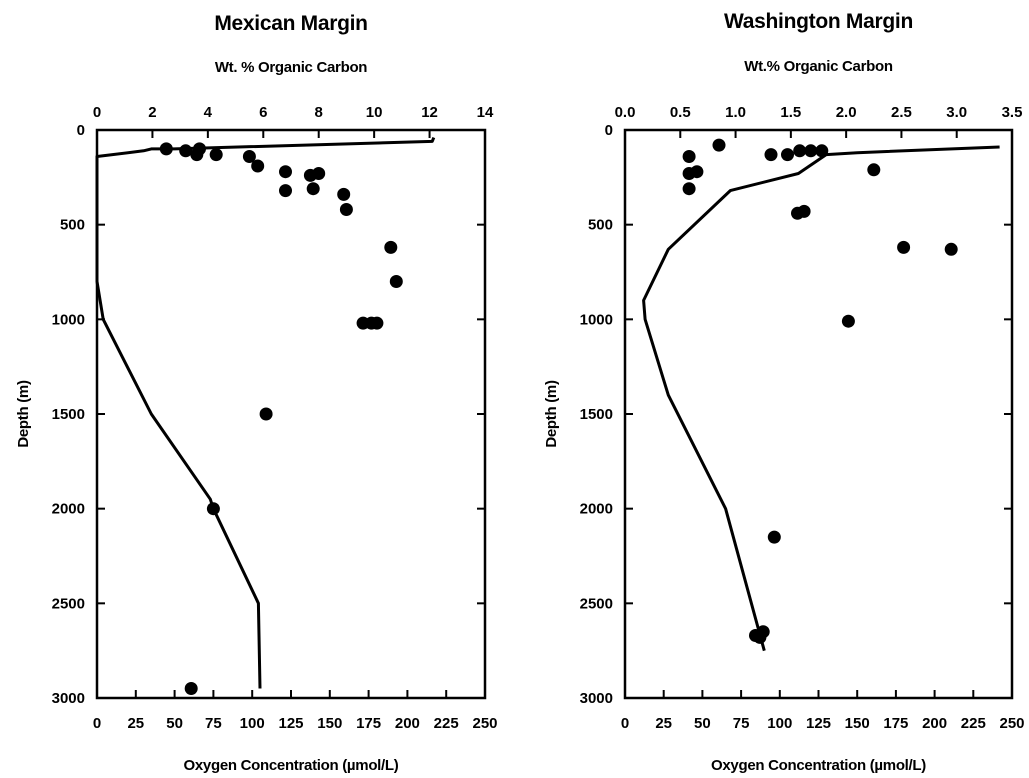 The height and width of the screenshot is (778, 1029). Describe the element at coordinates (374, 112) in the screenshot. I see `top-tick-label: 10` at that location.